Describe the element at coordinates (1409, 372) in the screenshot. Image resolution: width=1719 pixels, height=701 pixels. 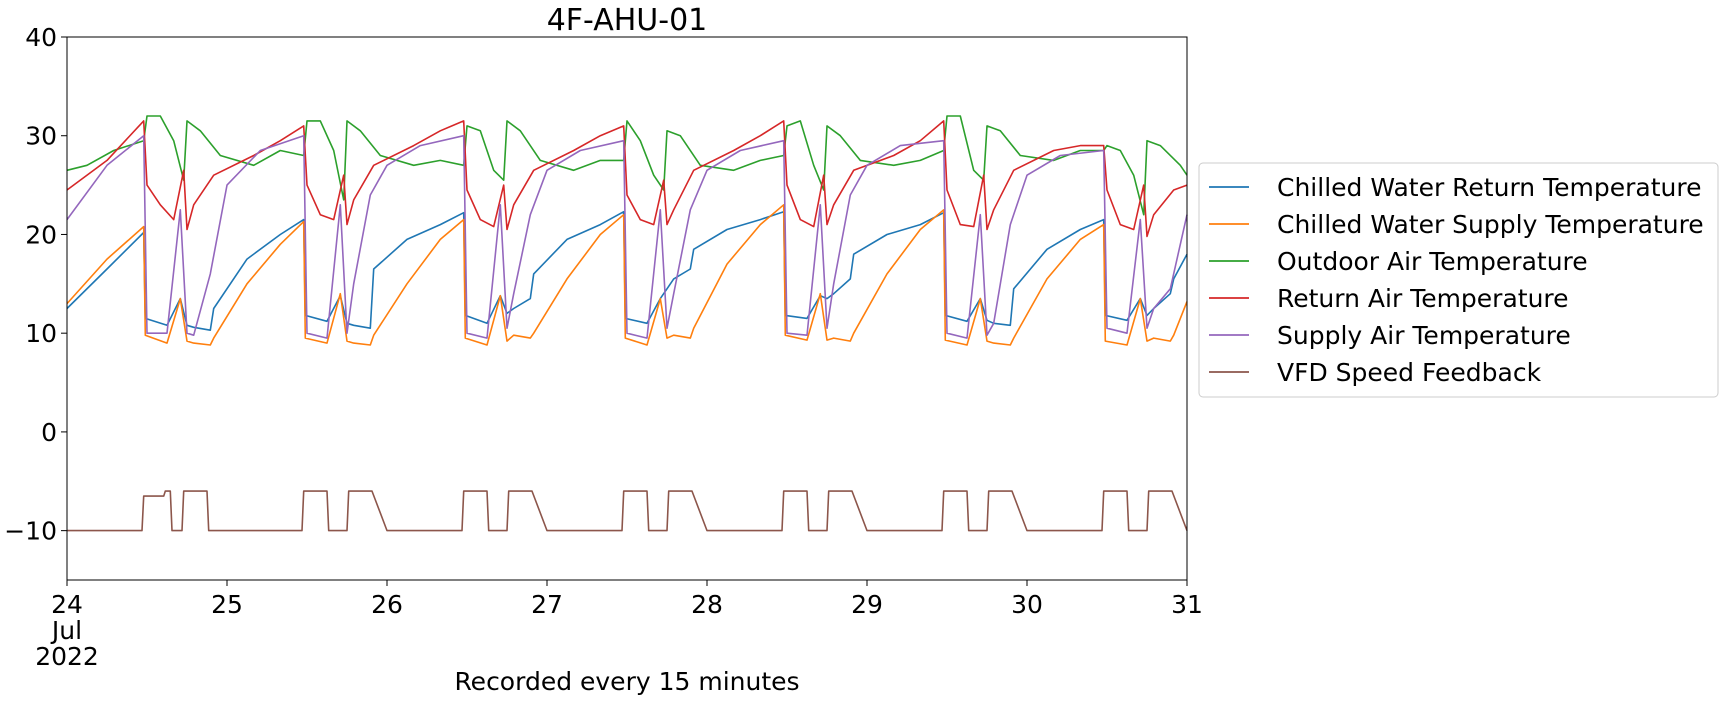
I see `legend-label-5: VFD Speed Feedback` at that location.